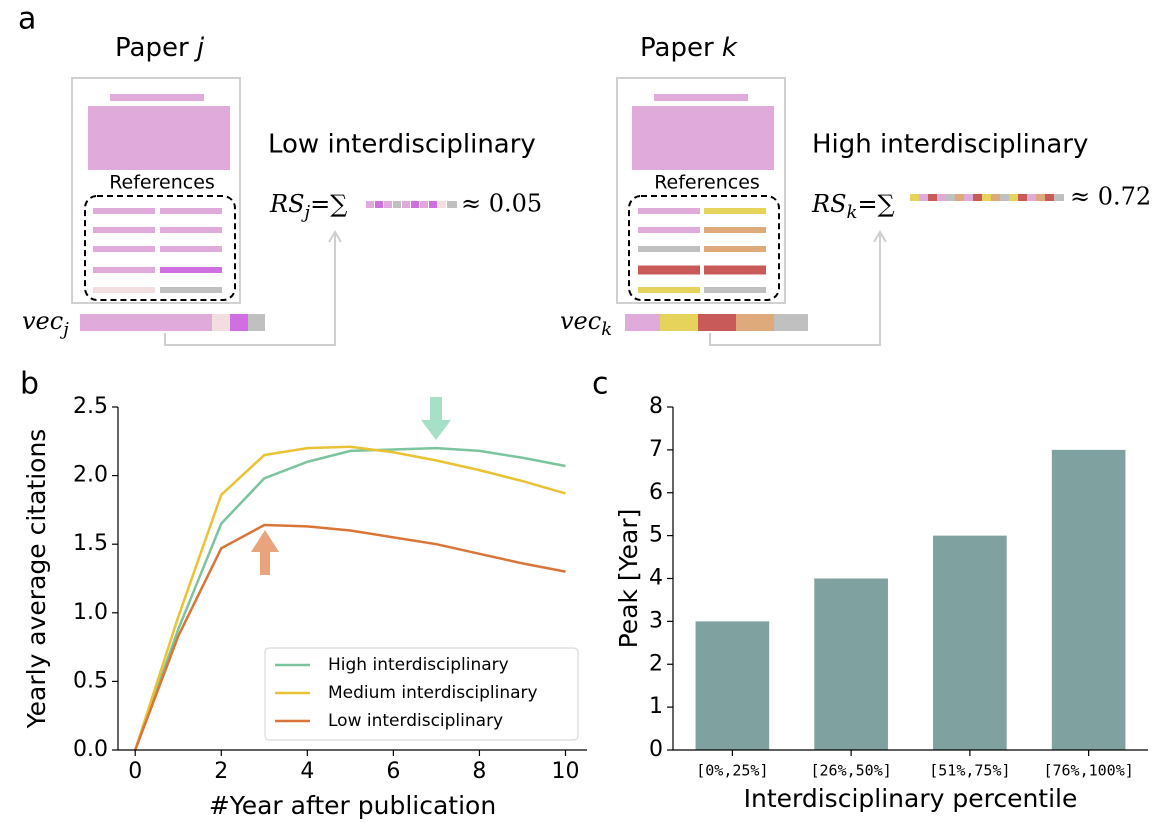  What do you see at coordinates (1110, 197) in the screenshot?
I see `score-approx: ≈ 0.72` at bounding box center [1110, 197].